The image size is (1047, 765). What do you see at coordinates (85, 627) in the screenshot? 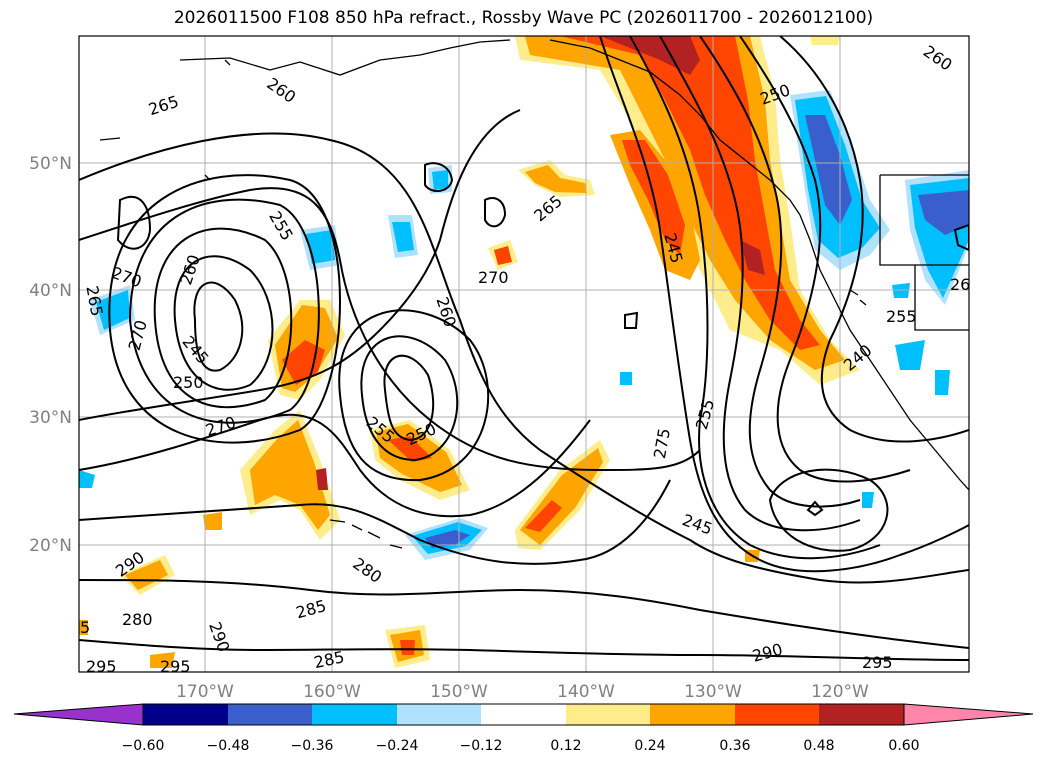
I see `contour-label: 5` at bounding box center [85, 627].